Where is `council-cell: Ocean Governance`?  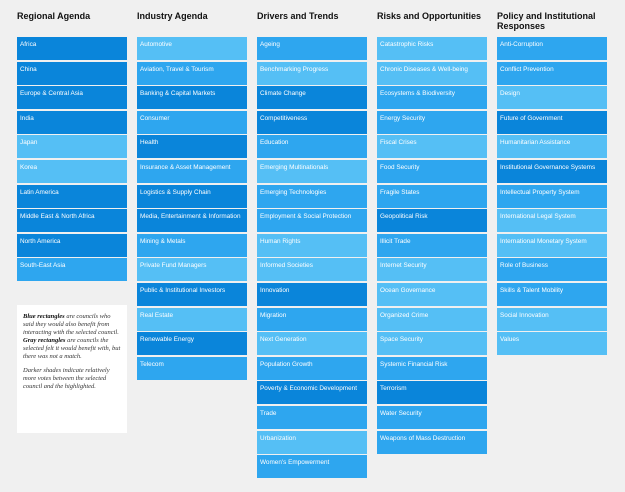 council-cell: Ocean Governance is located at coordinates (432, 294).